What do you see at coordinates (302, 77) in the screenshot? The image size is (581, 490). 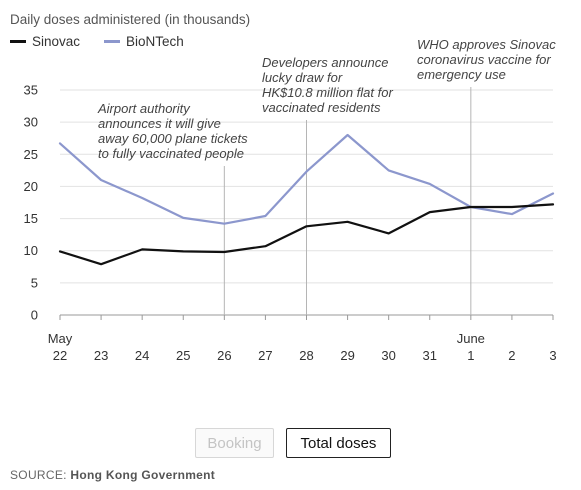 I see `annotation-text: lucky draw for` at bounding box center [302, 77].